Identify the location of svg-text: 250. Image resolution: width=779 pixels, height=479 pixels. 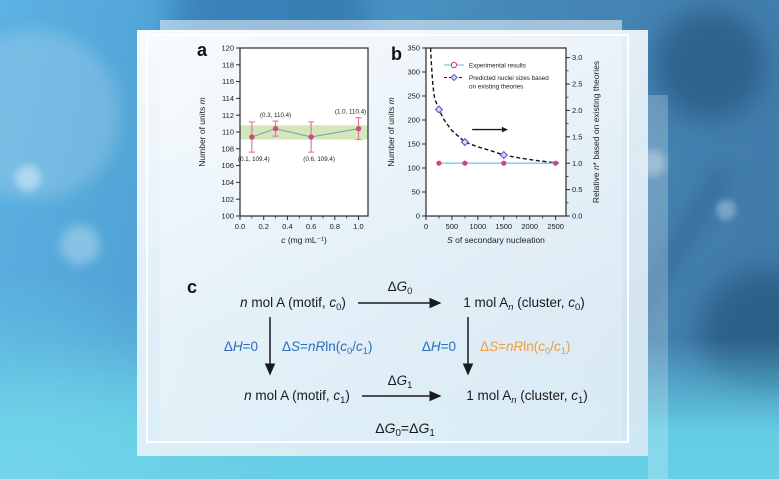
(413, 96).